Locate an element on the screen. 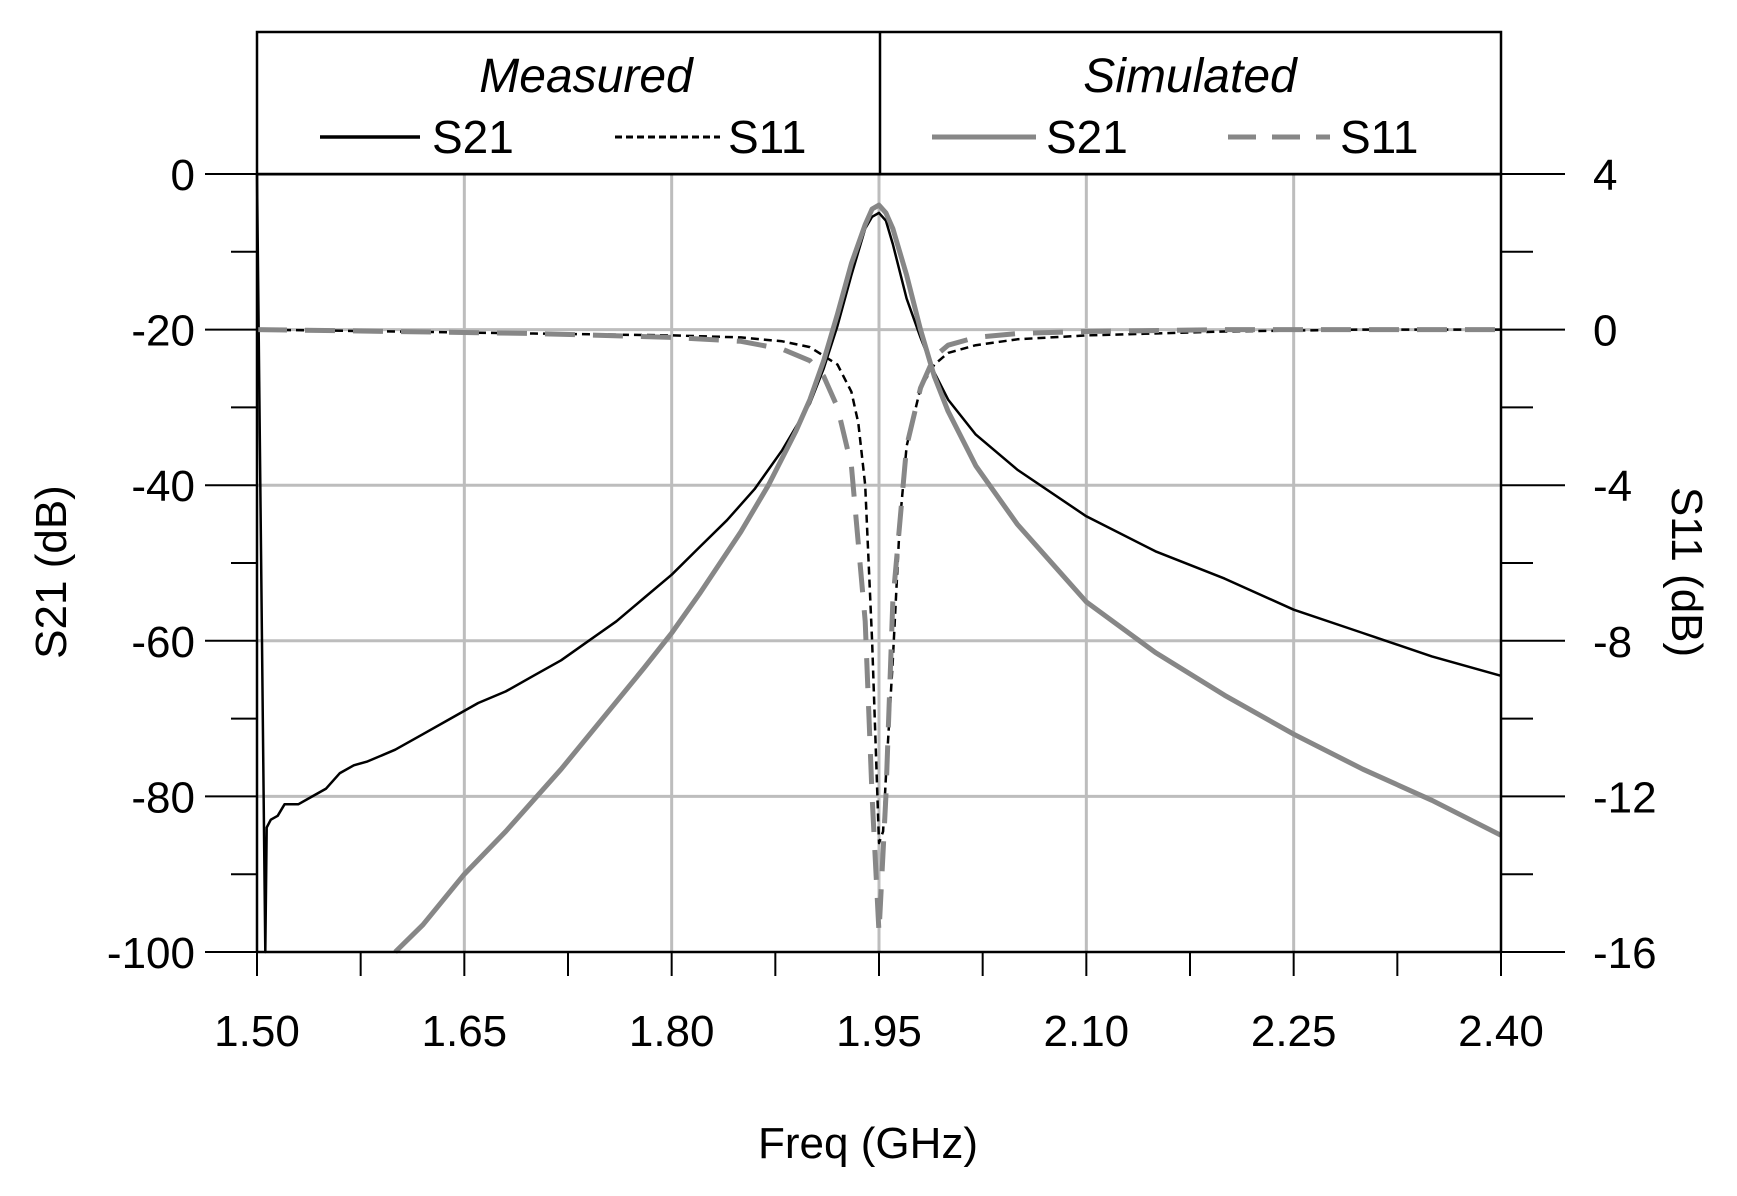  x-tick-label: 1.65 is located at coordinates (465, 1031).